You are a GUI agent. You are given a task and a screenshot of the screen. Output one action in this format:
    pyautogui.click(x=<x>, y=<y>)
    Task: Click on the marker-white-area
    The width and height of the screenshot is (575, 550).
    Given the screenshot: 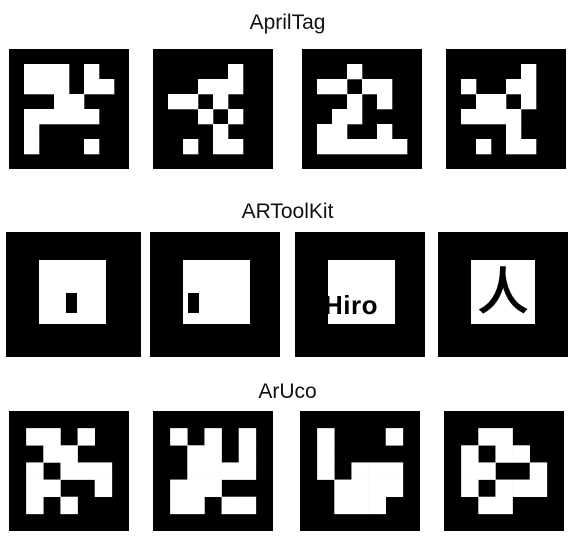 What is the action you would take?
    pyautogui.click(x=72, y=292)
    